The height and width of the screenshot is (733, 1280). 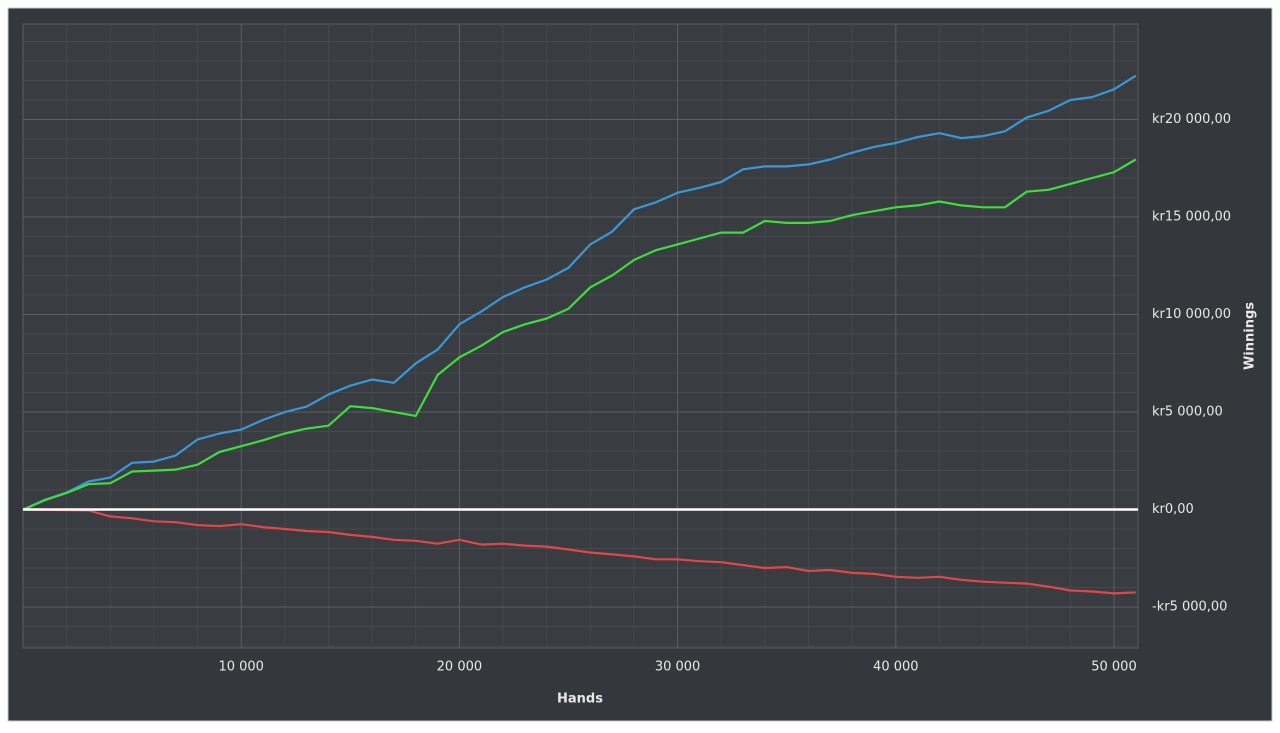 I want to click on x-axis-title: Hands, so click(x=580, y=699).